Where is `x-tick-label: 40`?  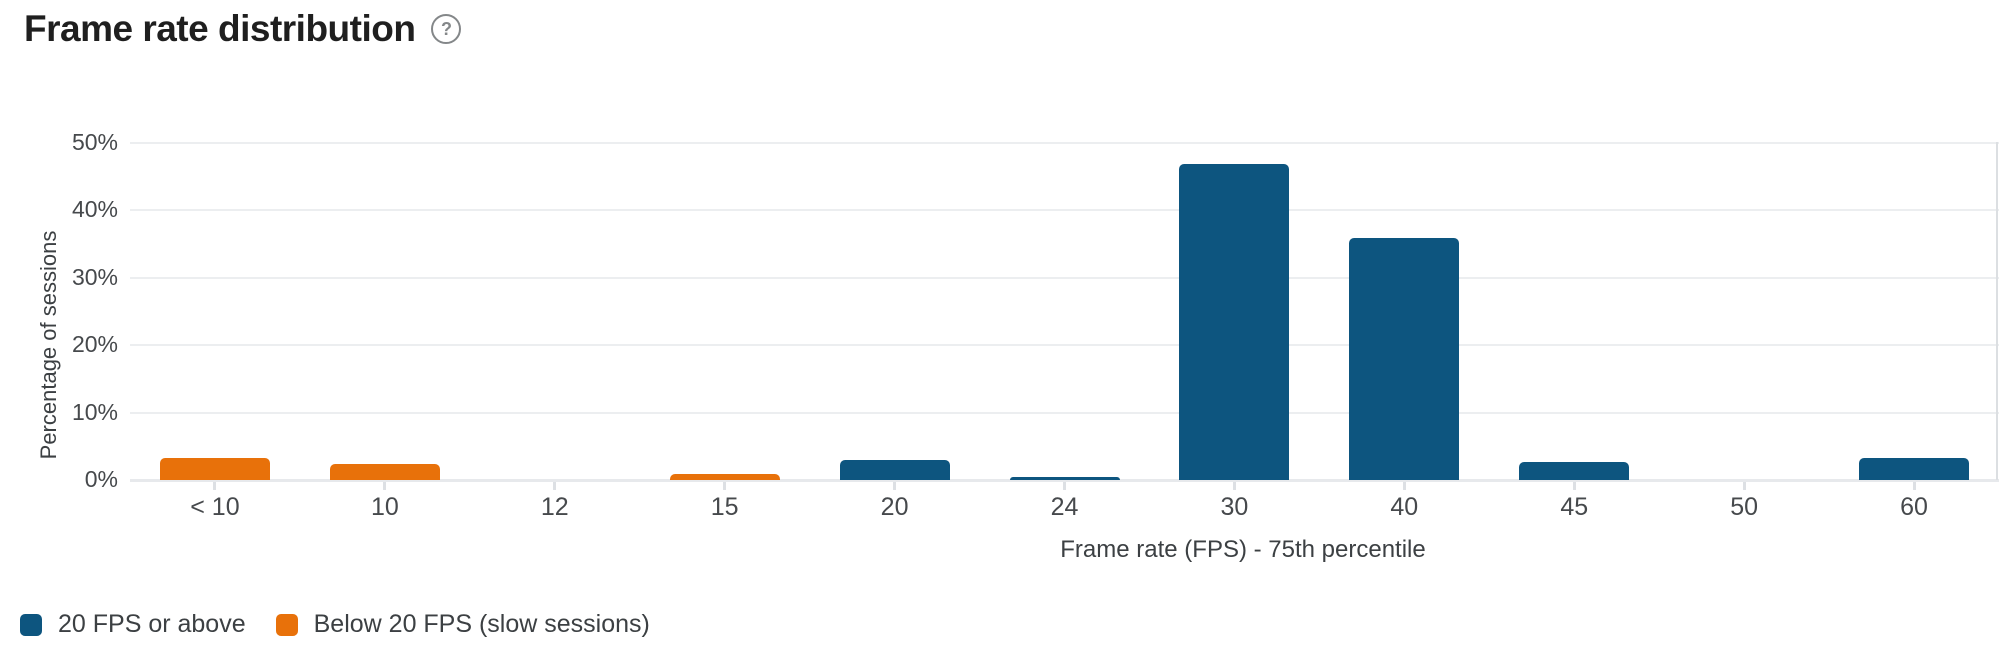 x-tick-label: 40 is located at coordinates (1404, 507).